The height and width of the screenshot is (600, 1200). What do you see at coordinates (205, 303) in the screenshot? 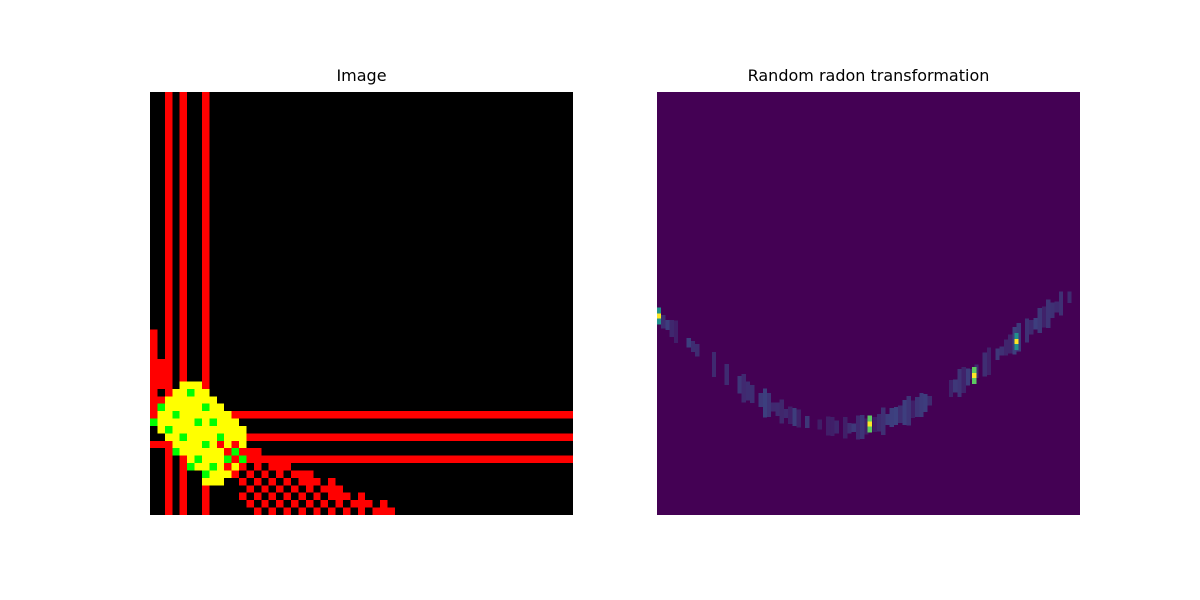
I see `vertical-red-line` at bounding box center [205, 303].